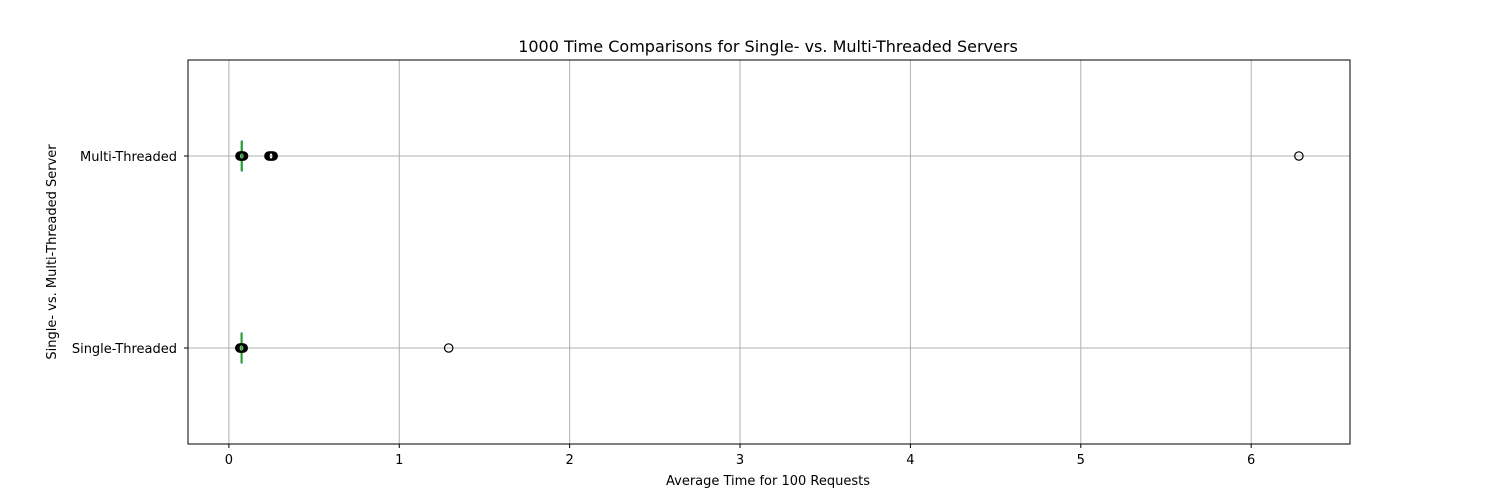  I want to click on x-tick-label: 3, so click(740, 460).